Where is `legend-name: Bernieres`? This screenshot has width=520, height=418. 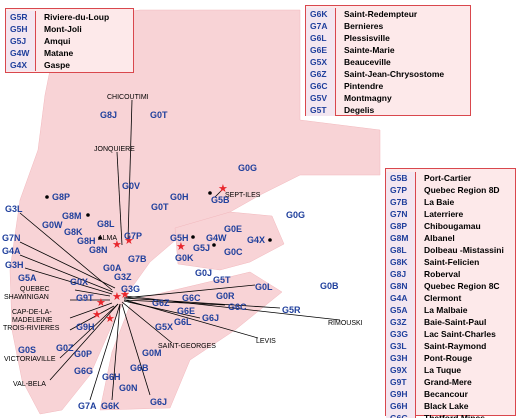 legend-name: Bernieres is located at coordinates (364, 26).